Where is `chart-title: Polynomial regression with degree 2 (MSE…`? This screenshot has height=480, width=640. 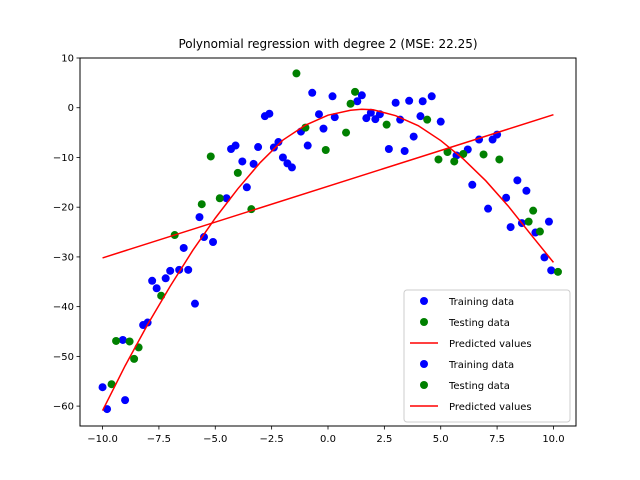
chart-title: Polynomial regression with degree 2 (MSE… is located at coordinates (327, 44).